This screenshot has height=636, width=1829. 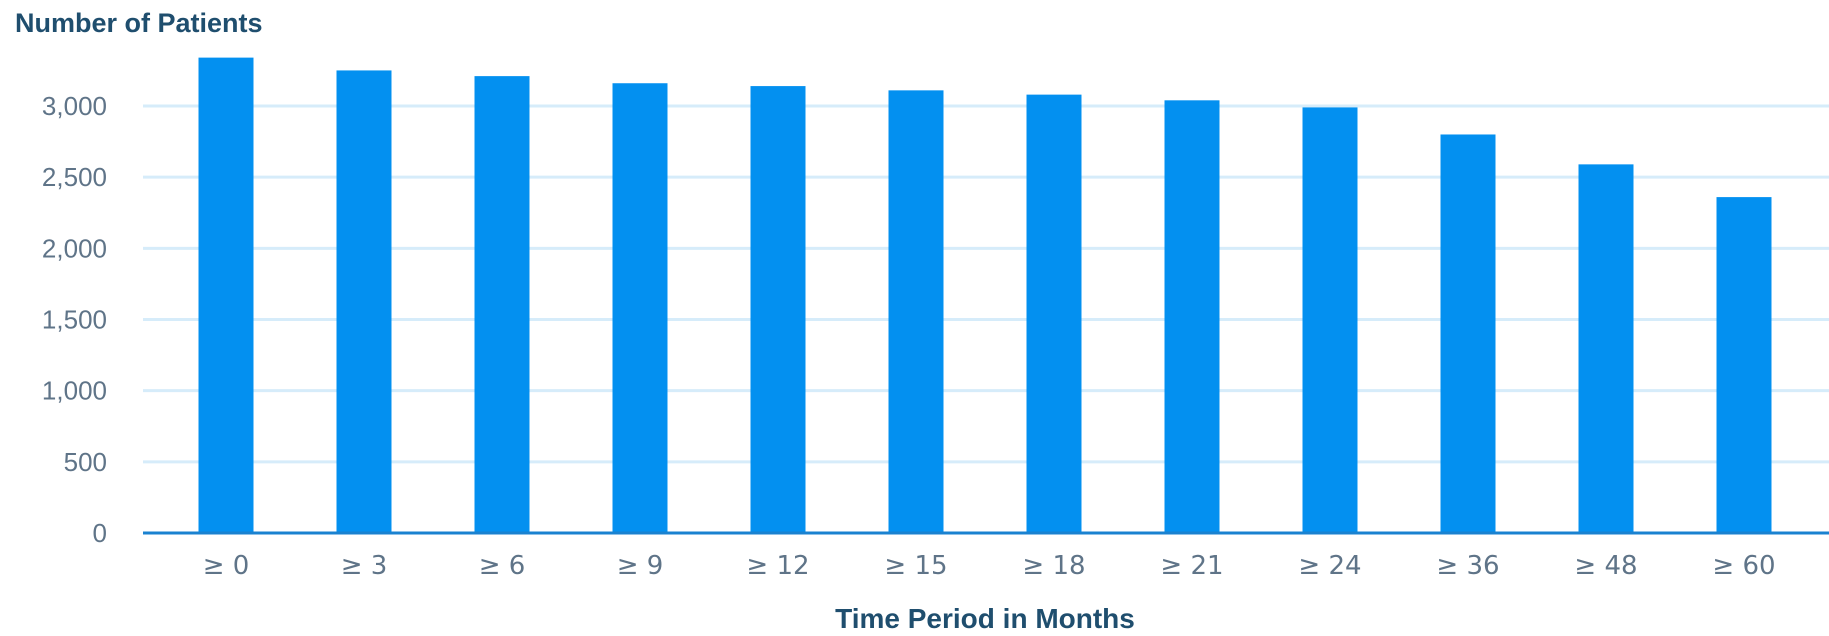 What do you see at coordinates (1467, 566) in the screenshot?
I see `x-tick-label: ≥ 36` at bounding box center [1467, 566].